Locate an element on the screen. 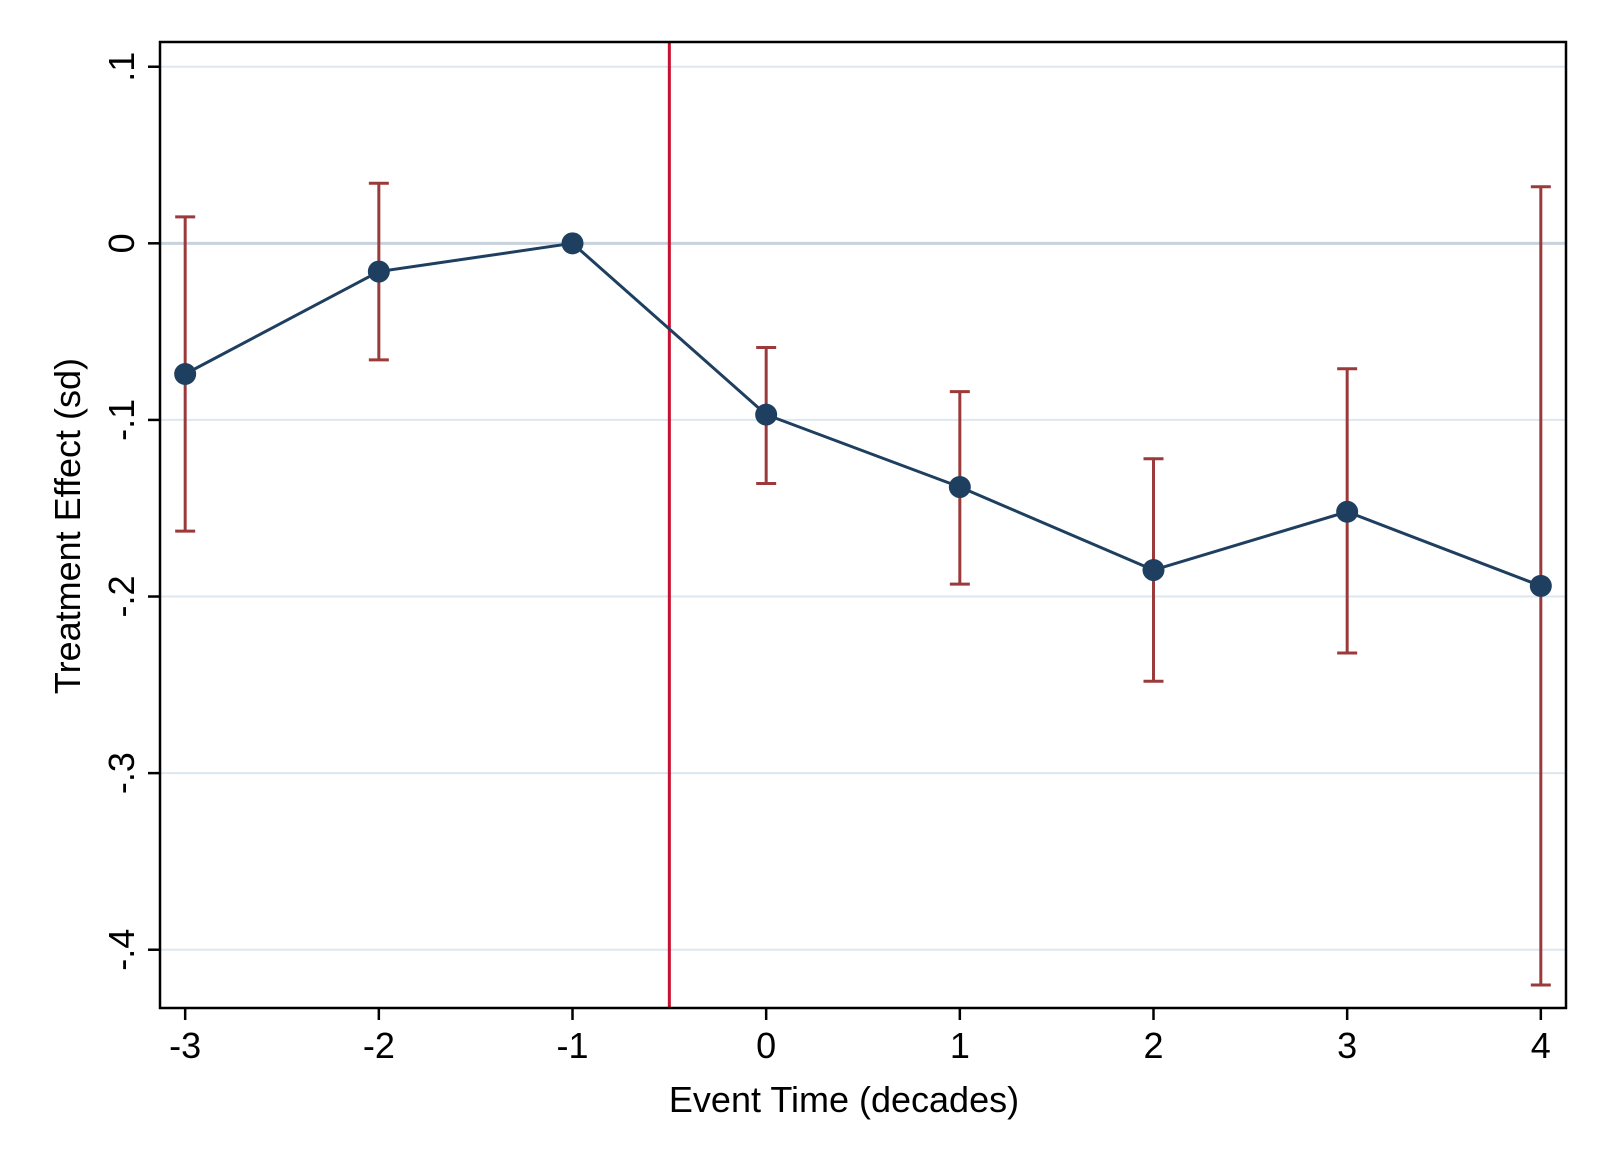  x-tick-label: -3 is located at coordinates (185, 1045).